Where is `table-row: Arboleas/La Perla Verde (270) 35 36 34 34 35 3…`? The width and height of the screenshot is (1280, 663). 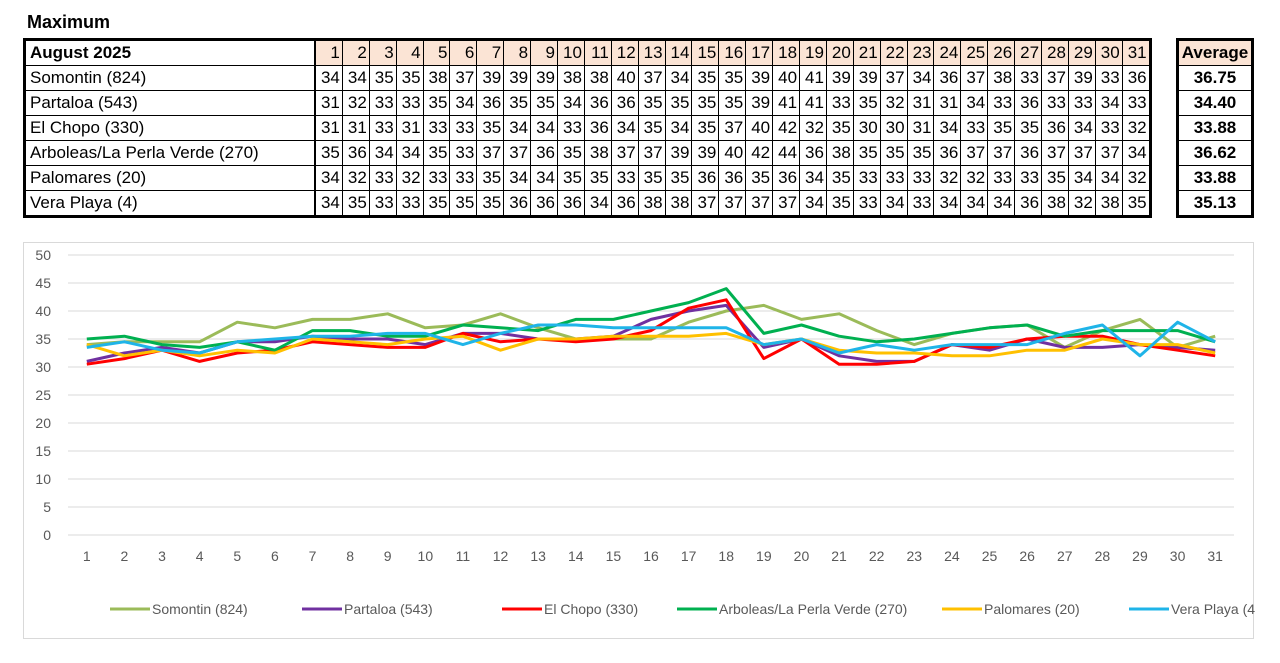
table-row: Arboleas/La Perla Verde (270) 35 36 34 34 35 3… is located at coordinates (587, 153).